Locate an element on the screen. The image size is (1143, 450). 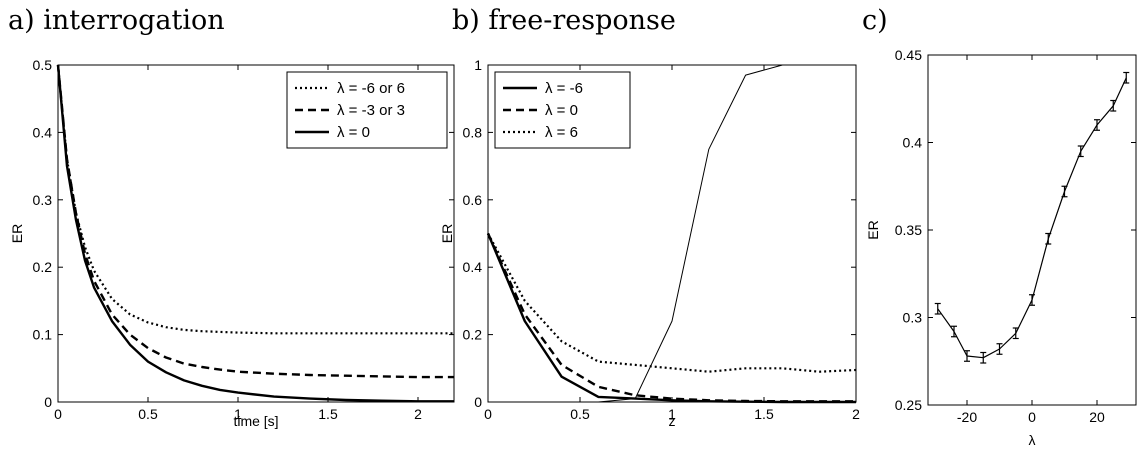
panel-a-title: a) interrogation is located at coordinates (116, 20).